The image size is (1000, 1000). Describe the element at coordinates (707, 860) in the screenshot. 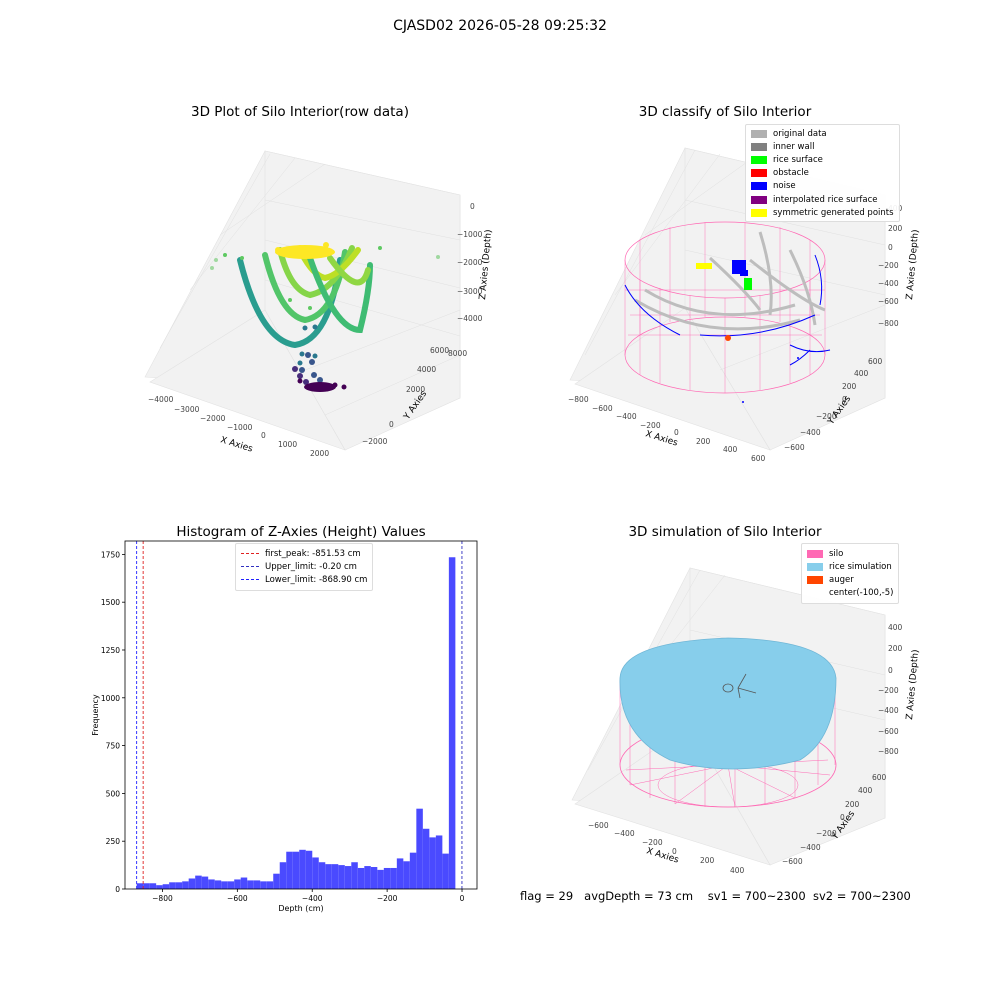

I see `p4-xtick: 200` at that location.